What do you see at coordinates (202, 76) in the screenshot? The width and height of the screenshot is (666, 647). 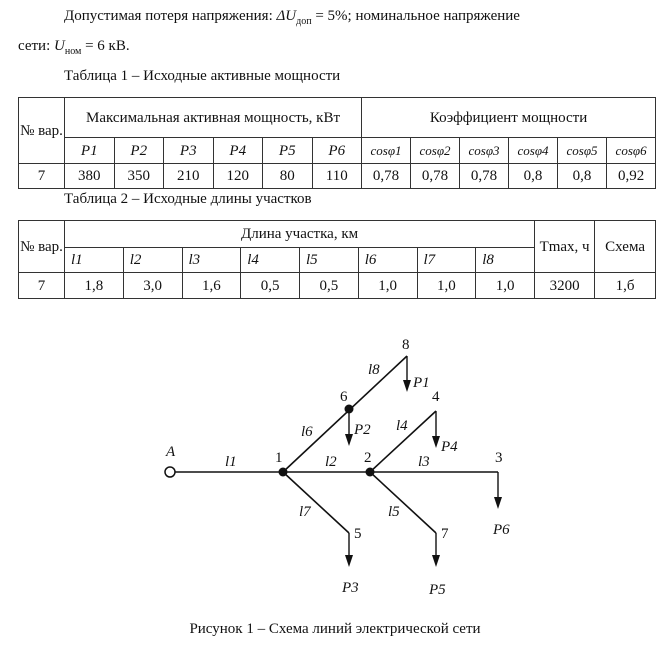 I see `table1-caption: Таблица 1 – Исходные активные мощности` at bounding box center [202, 76].